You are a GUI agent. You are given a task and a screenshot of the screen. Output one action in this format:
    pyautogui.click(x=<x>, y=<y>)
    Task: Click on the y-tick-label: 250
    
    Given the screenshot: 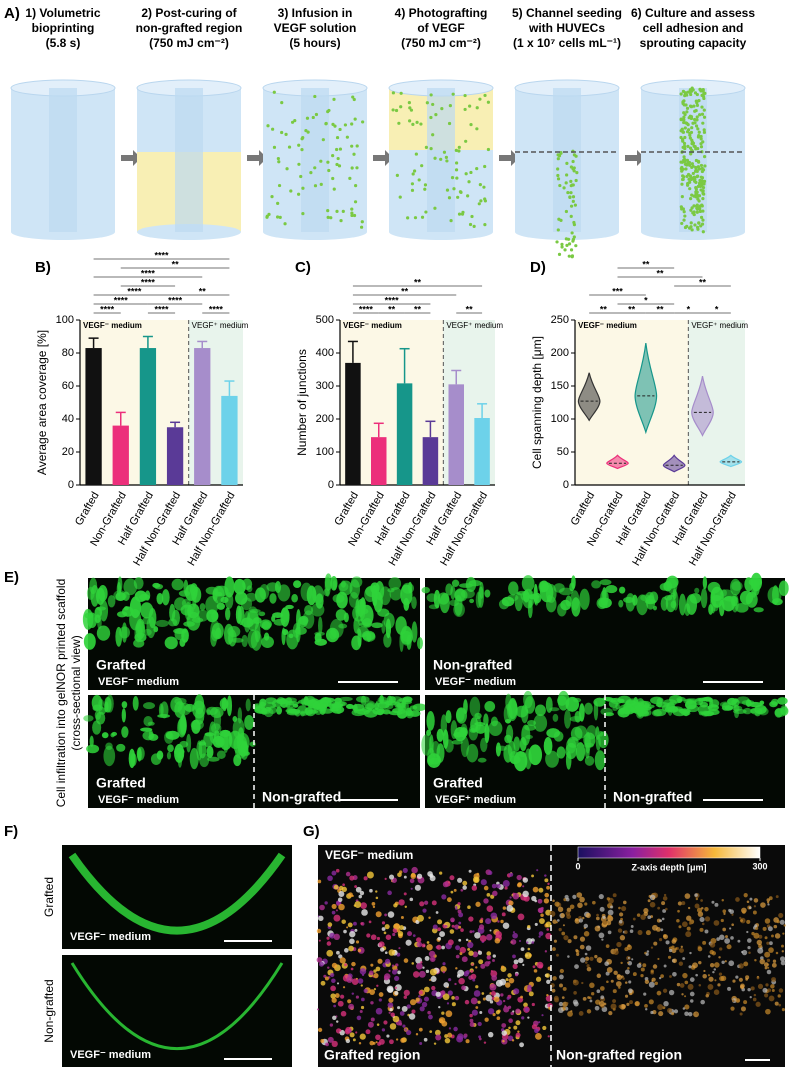 What is the action you would take?
    pyautogui.click(x=560, y=320)
    